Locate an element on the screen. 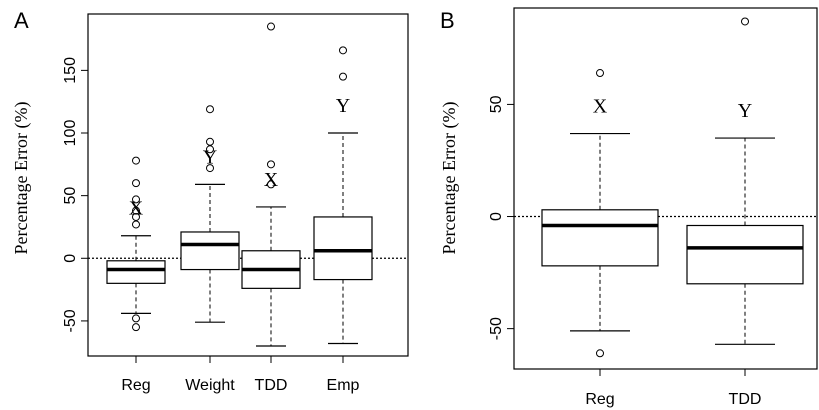 The width and height of the screenshot is (819, 410). y-axis-label-a: Percentage Error (%) is located at coordinates (21, 178).